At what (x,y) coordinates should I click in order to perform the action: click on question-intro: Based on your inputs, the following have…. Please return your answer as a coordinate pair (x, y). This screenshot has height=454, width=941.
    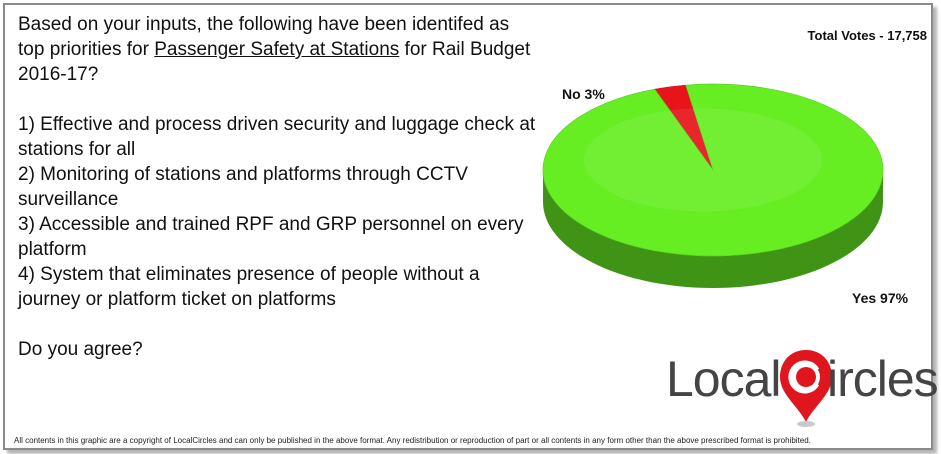
    Looking at the image, I should click on (274, 49).